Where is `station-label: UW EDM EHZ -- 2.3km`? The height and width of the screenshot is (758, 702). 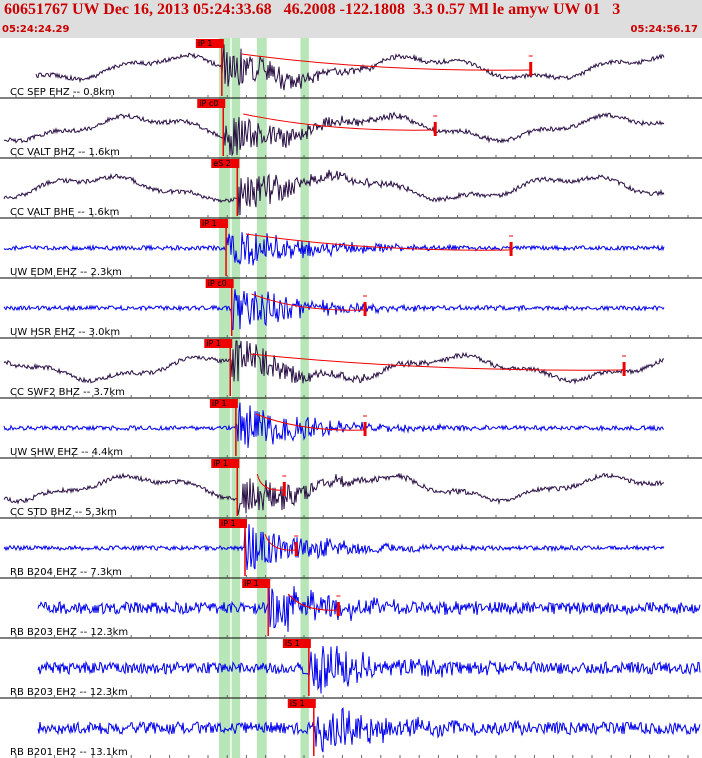
station-label: UW EDM EHZ -- 2.3km is located at coordinates (66, 272).